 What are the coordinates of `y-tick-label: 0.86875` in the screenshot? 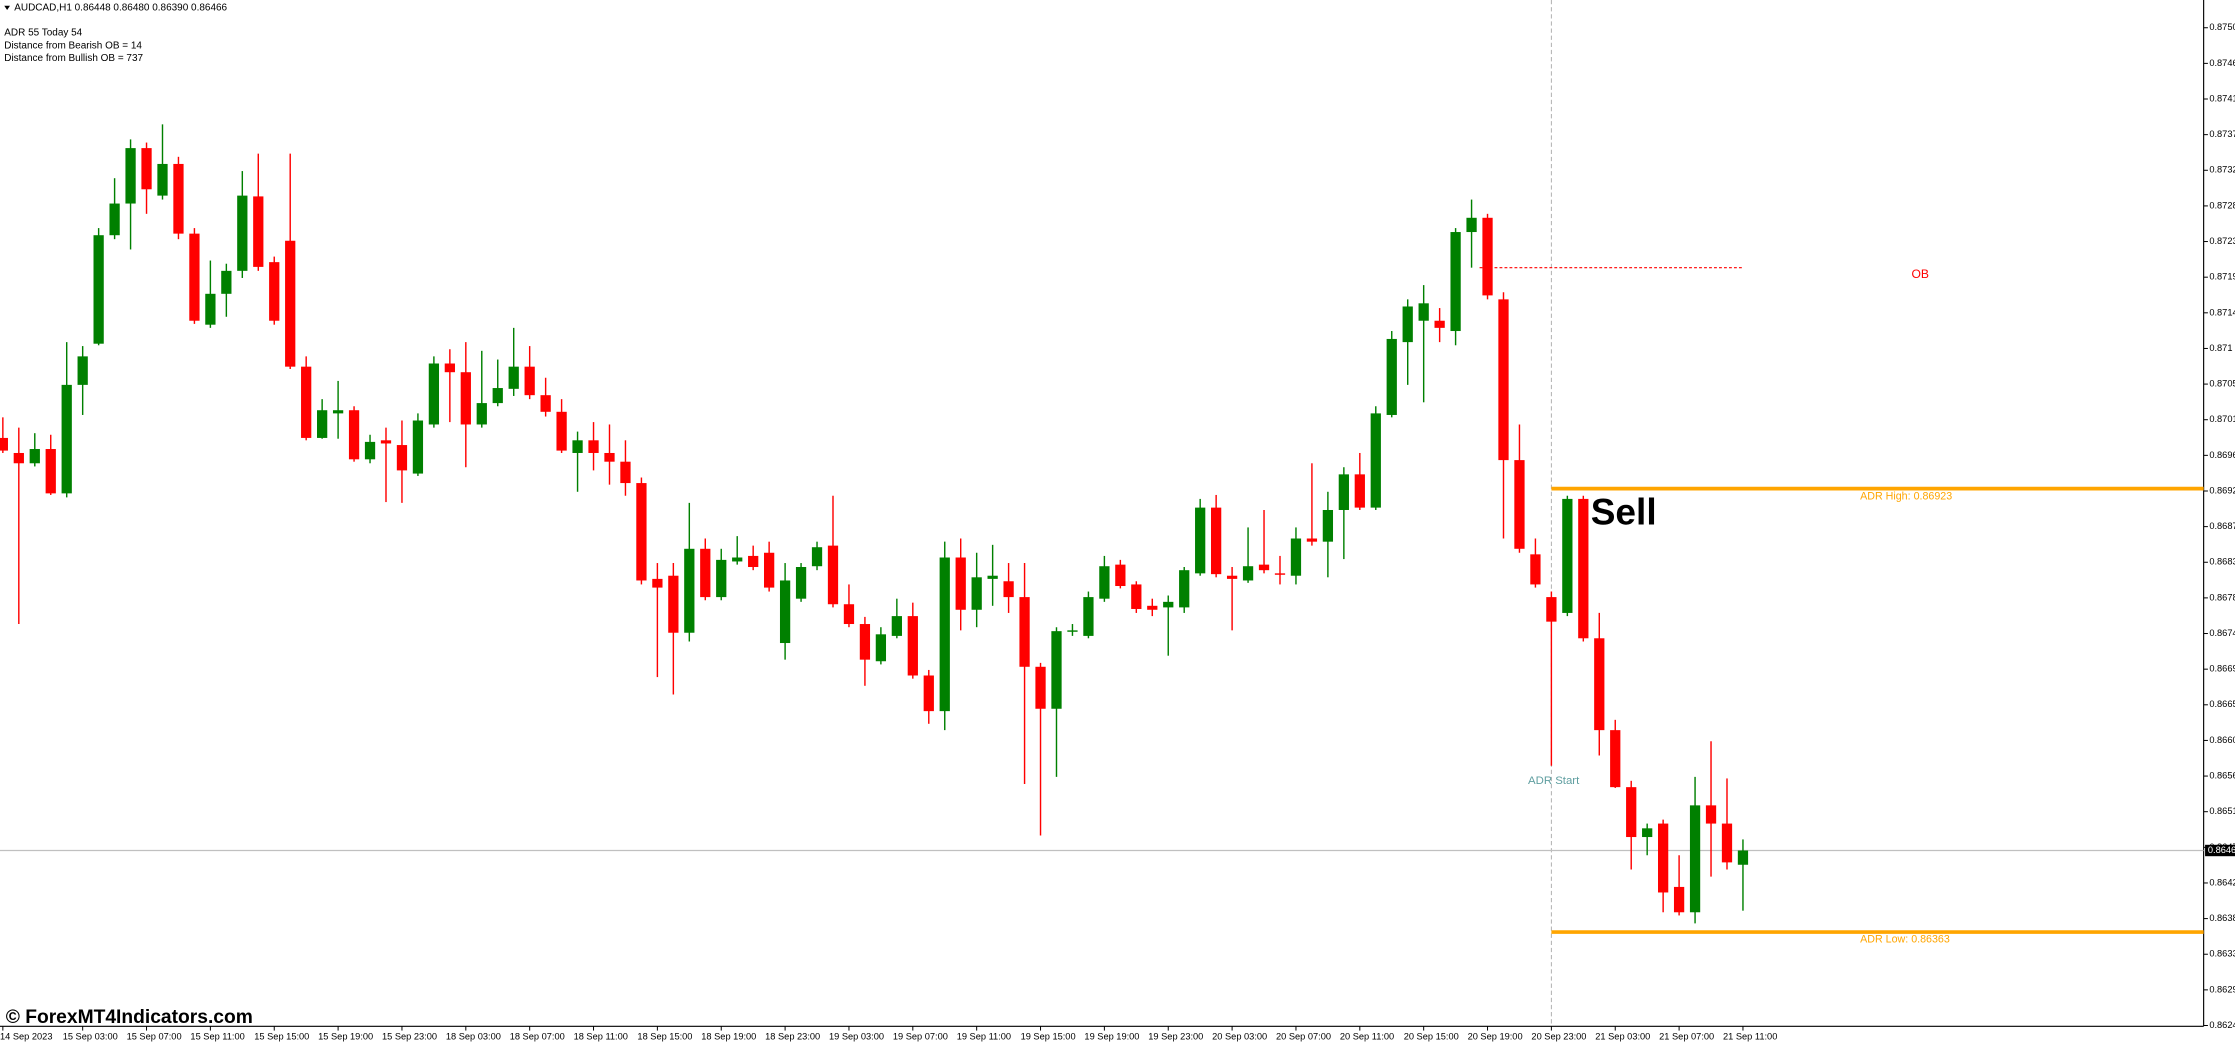 It's located at (2222, 526).